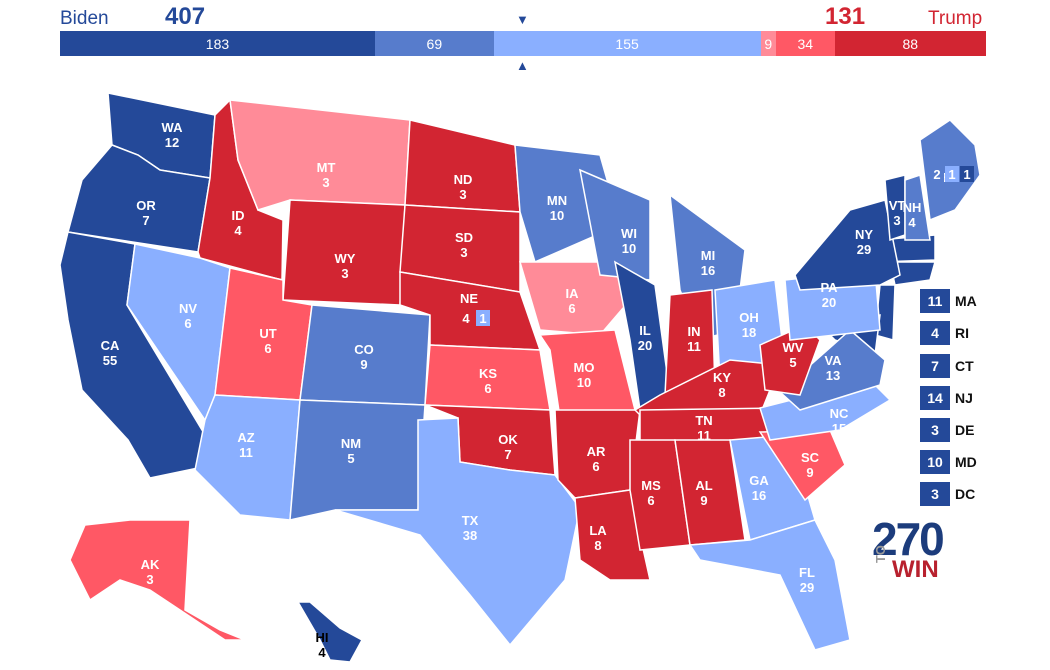  I want to click on state-votes-oh: 18, so click(749, 332).